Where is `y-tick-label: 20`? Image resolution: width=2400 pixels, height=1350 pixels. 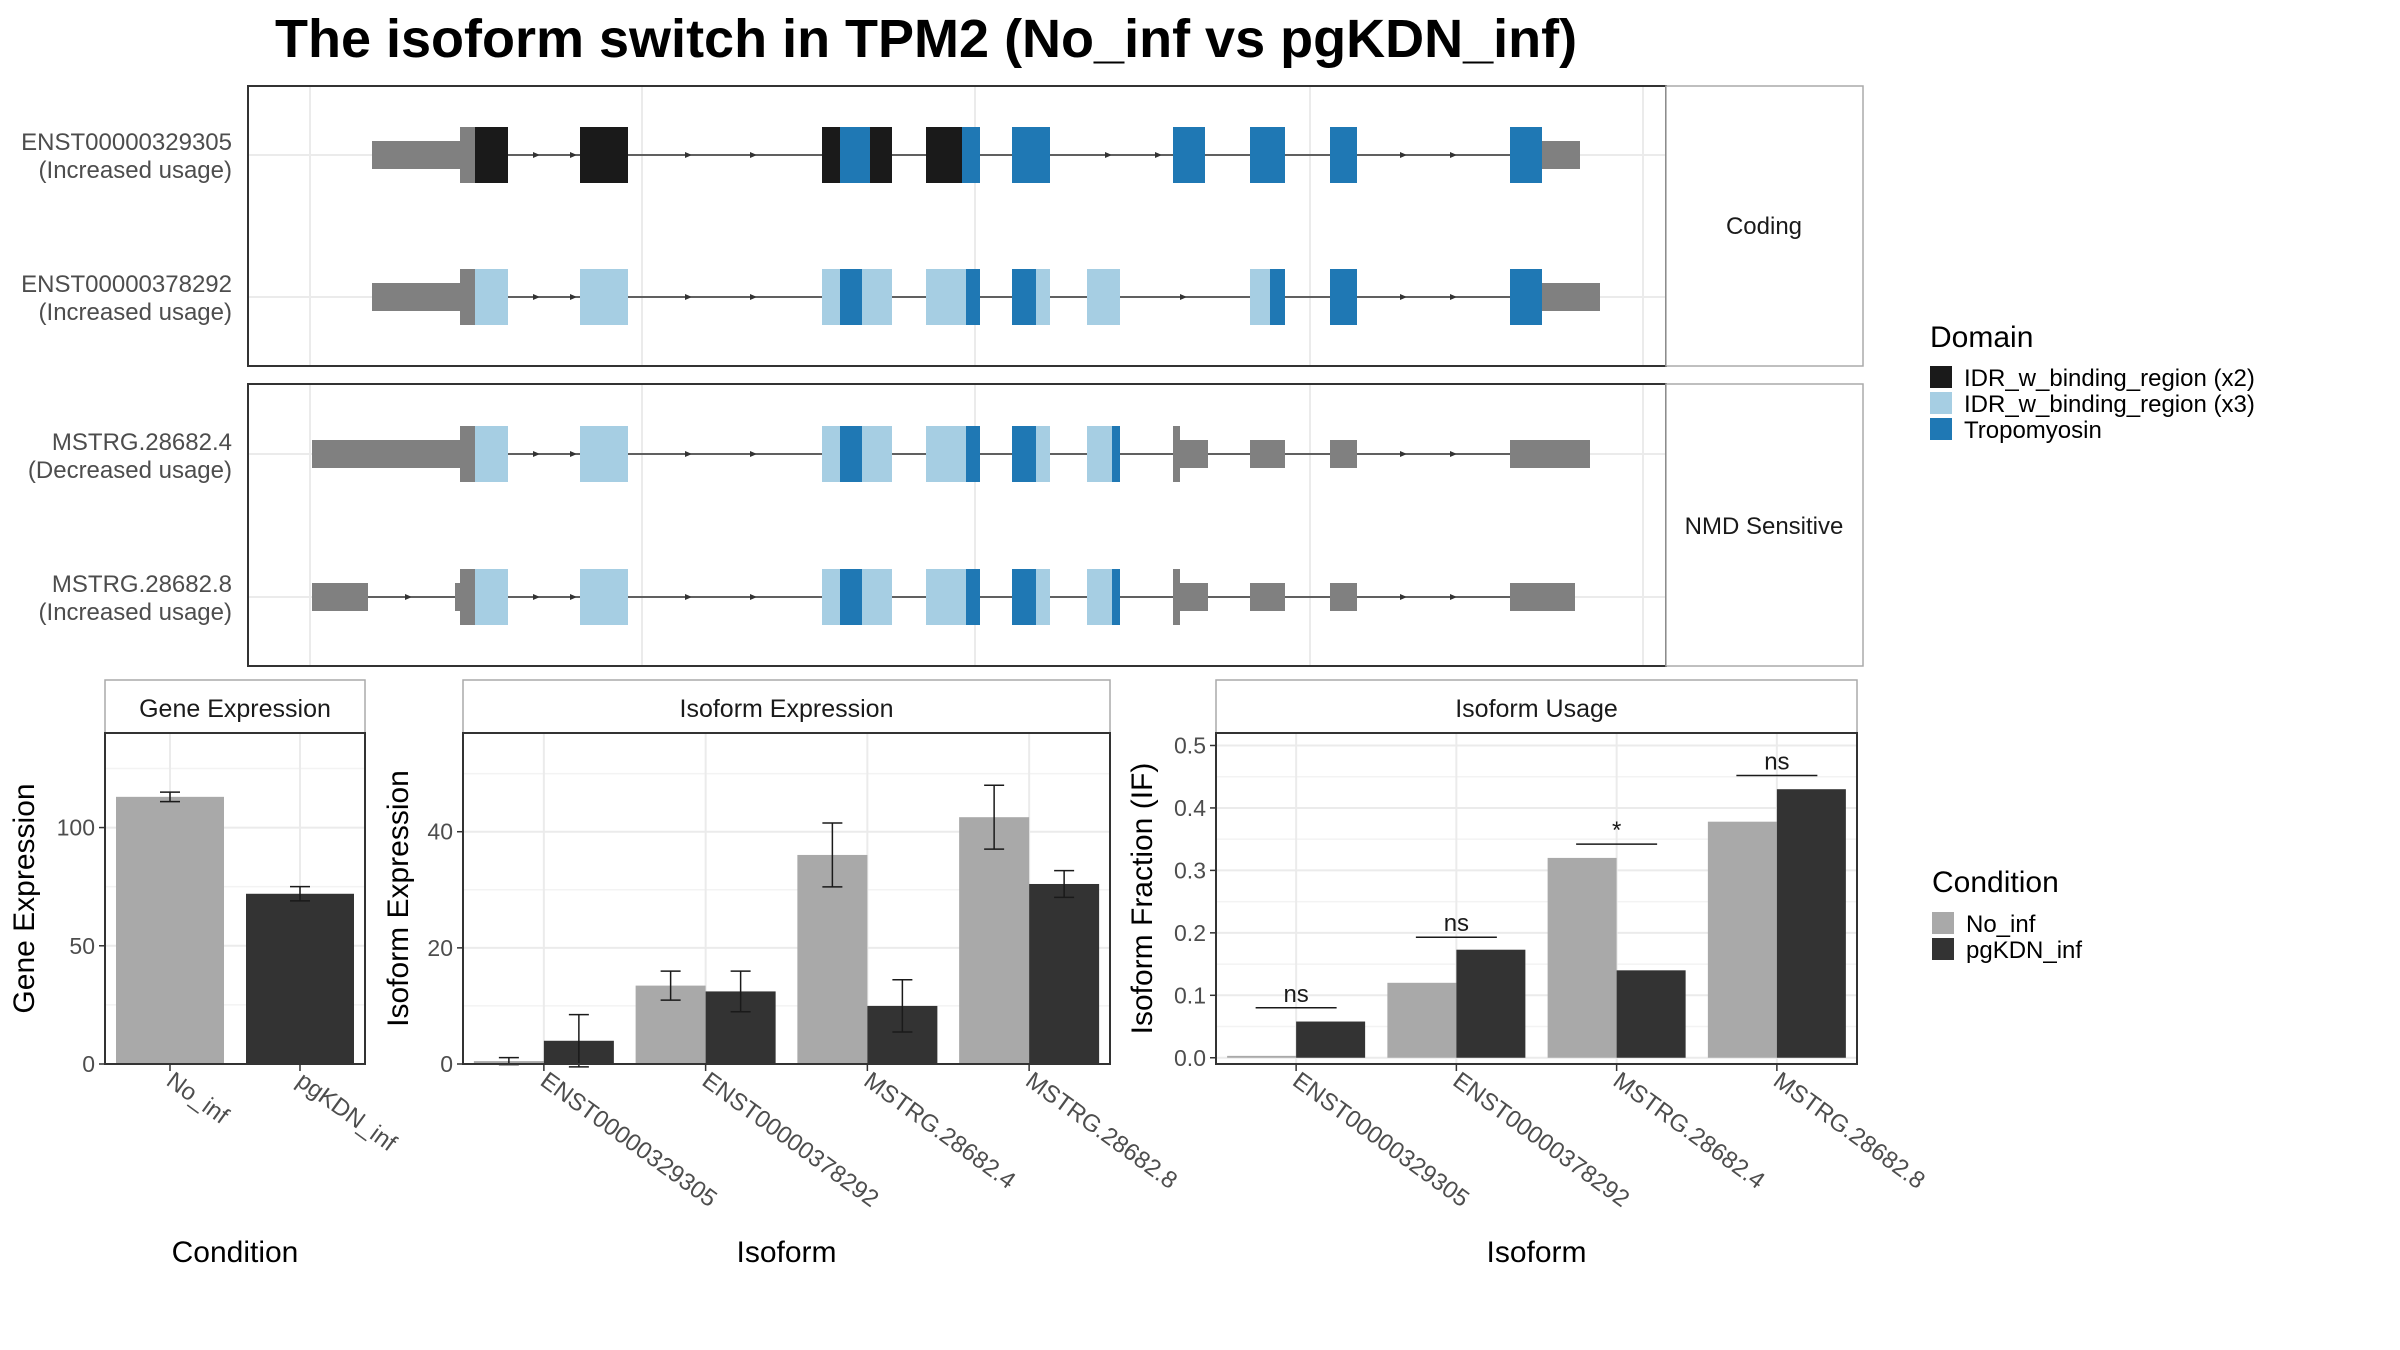 y-tick-label: 20 is located at coordinates (440, 948).